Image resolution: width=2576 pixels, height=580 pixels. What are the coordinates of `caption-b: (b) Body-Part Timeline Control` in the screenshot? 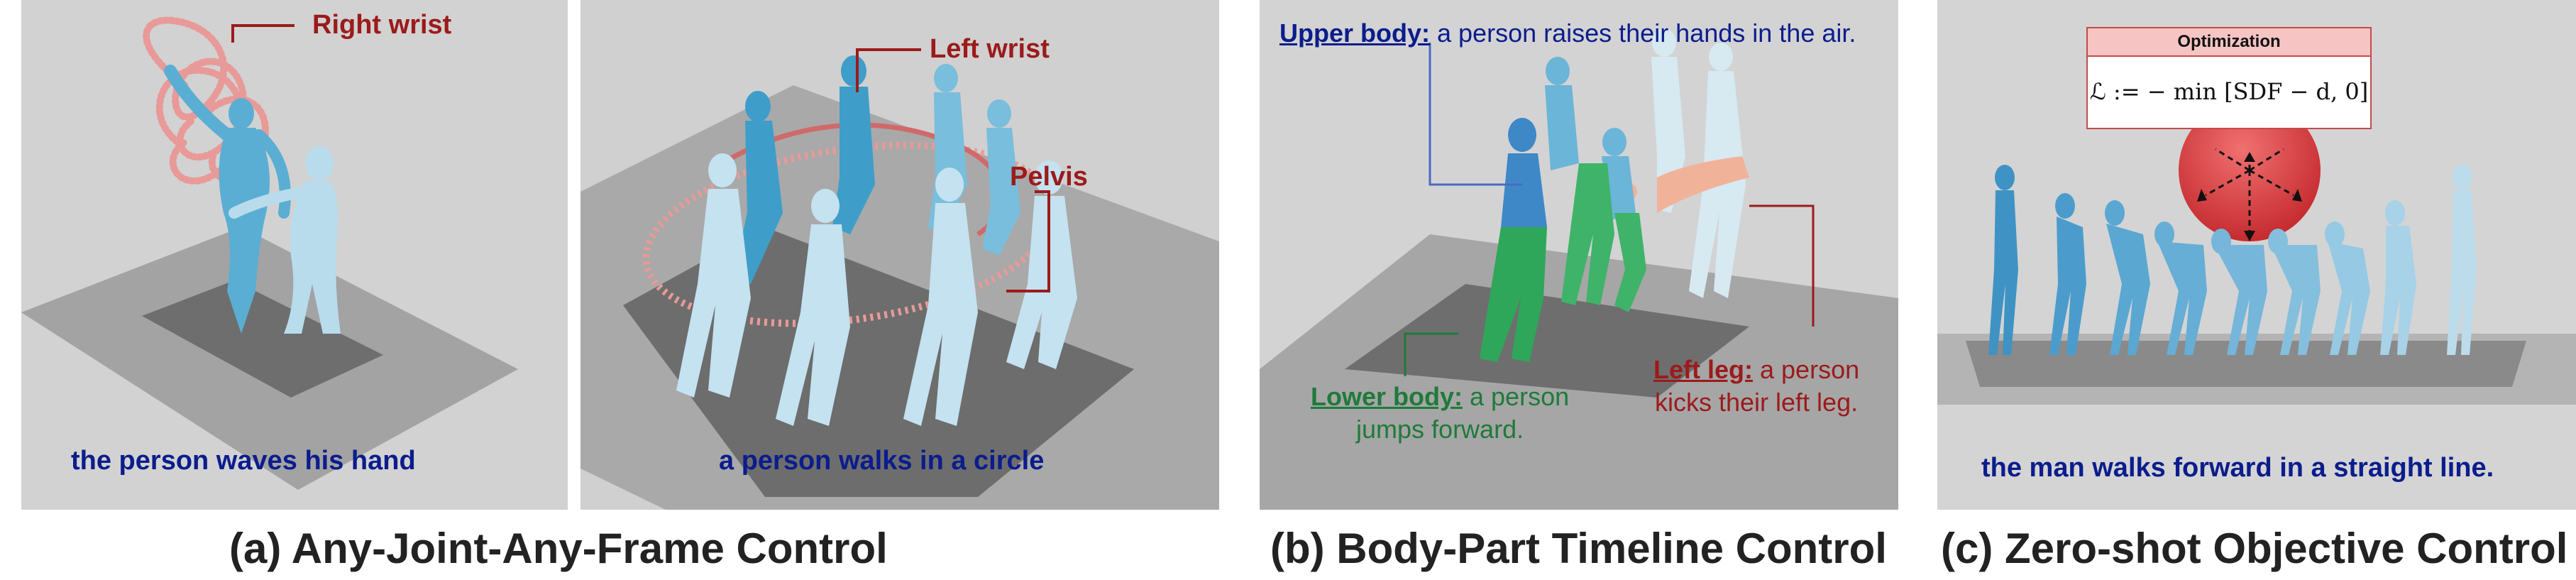 It's located at (1578, 548).